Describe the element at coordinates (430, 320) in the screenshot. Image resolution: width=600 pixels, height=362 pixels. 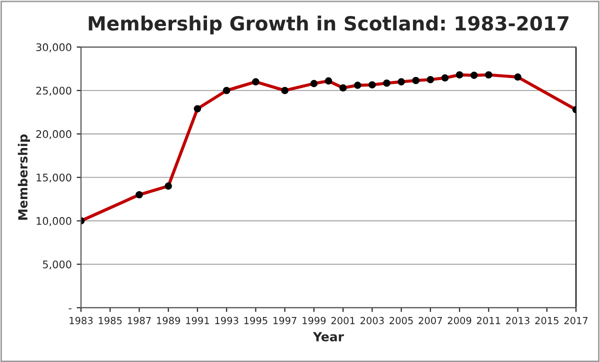
I see `x-tick-label: 2007` at that location.